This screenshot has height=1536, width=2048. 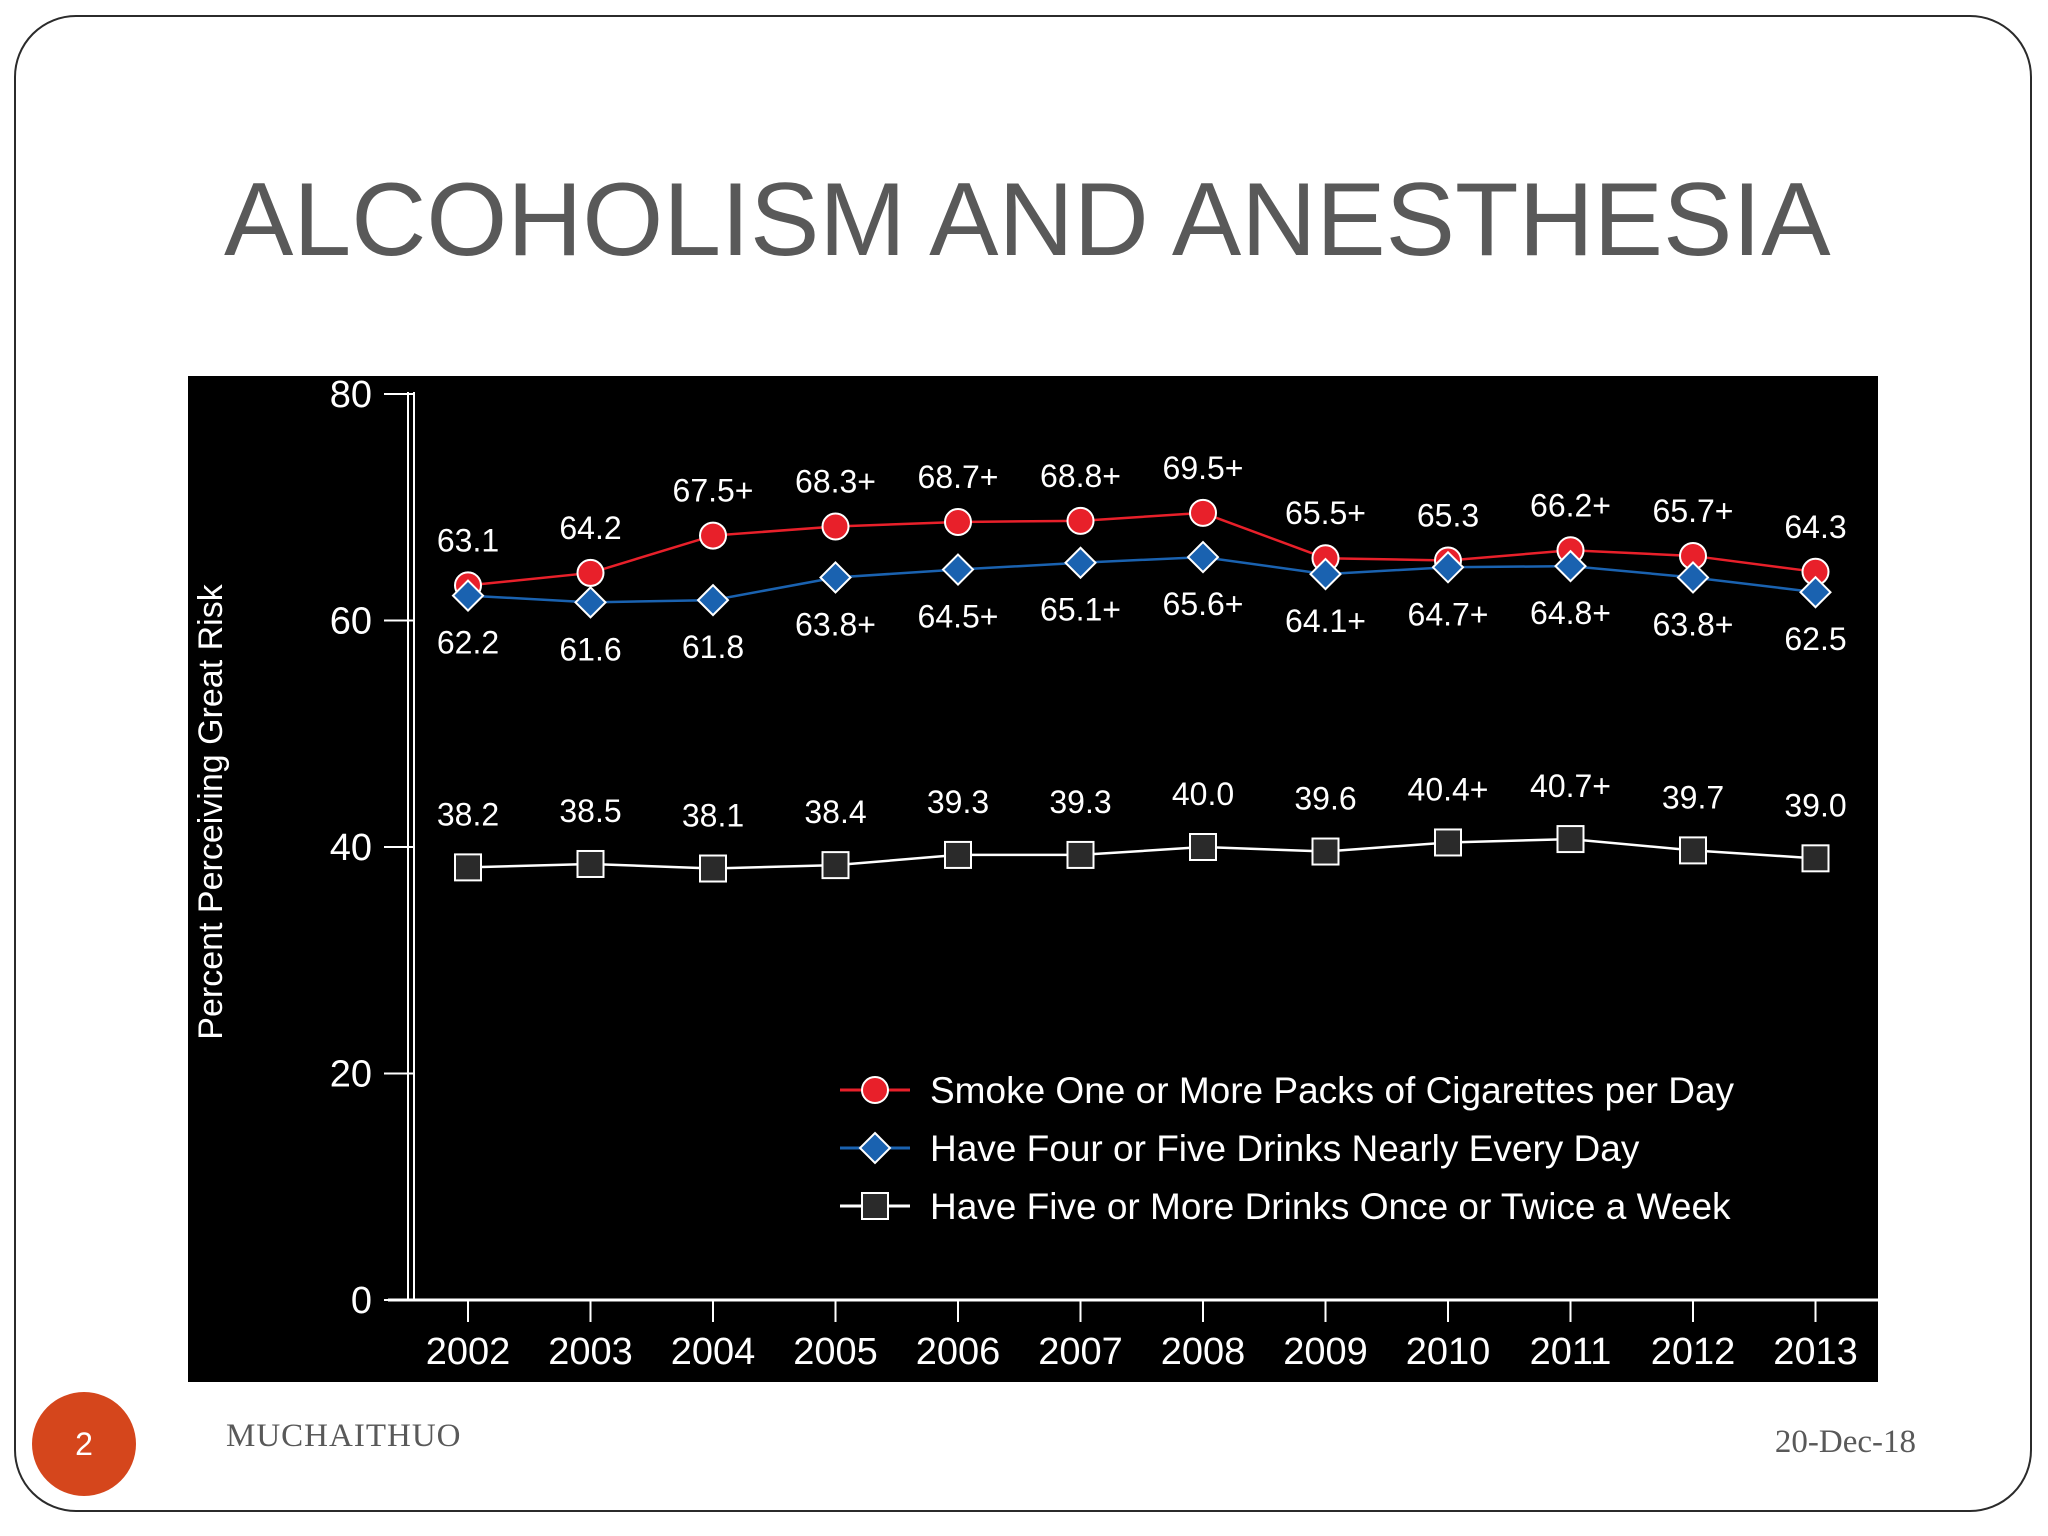 What do you see at coordinates (211, 811) in the screenshot?
I see `y-axis-title: Percent Perceiving Great Risk` at bounding box center [211, 811].